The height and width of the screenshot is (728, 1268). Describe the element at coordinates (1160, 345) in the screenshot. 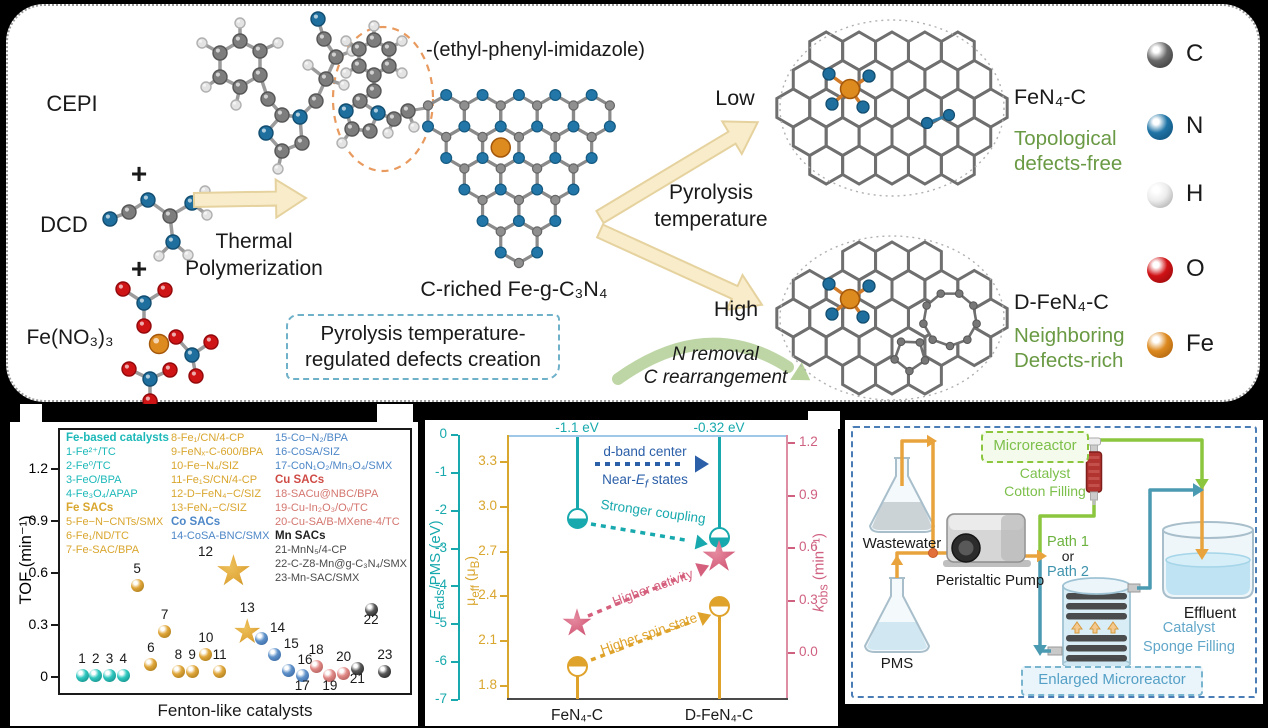

I see `atom-fe-sphere` at that location.